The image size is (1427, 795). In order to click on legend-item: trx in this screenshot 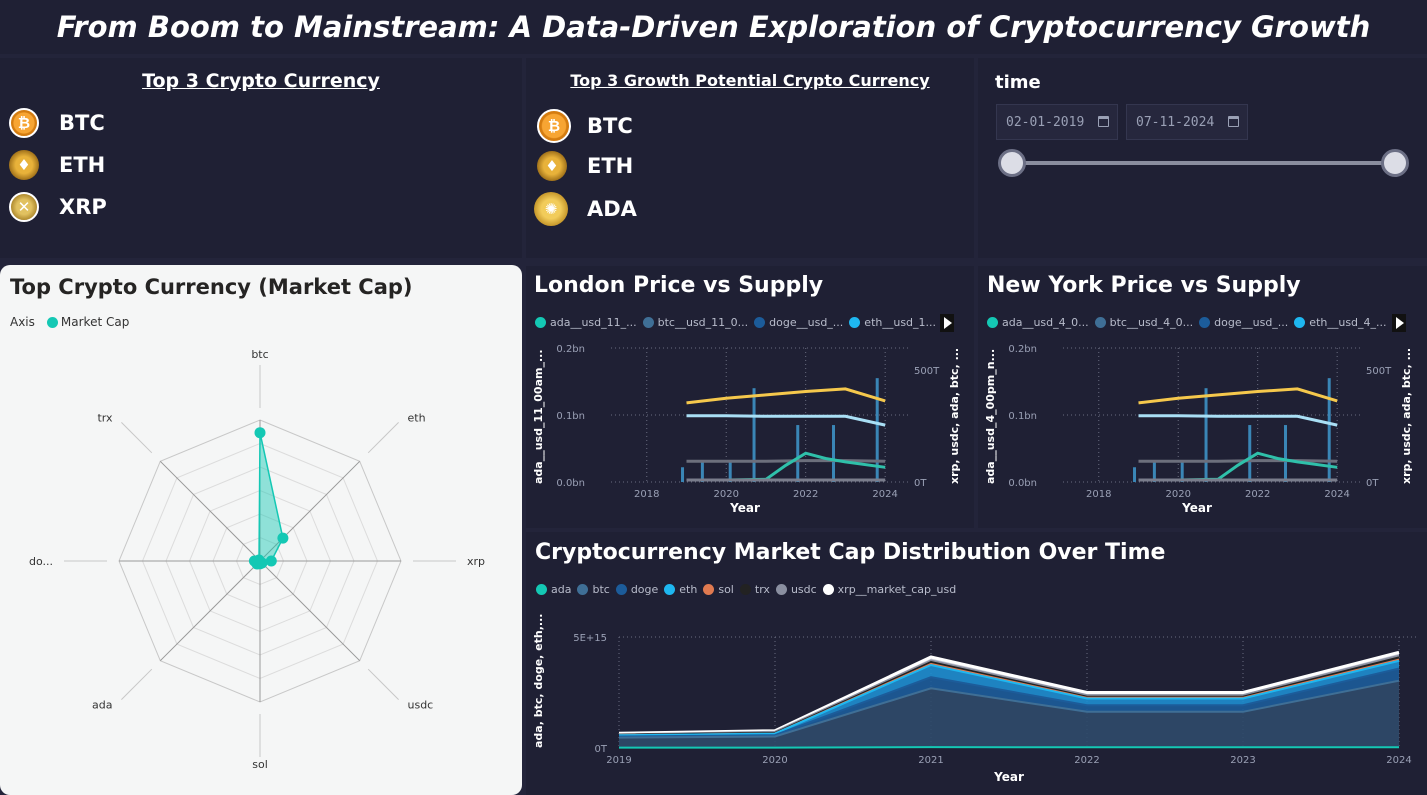, I will do `click(754, 589)`.